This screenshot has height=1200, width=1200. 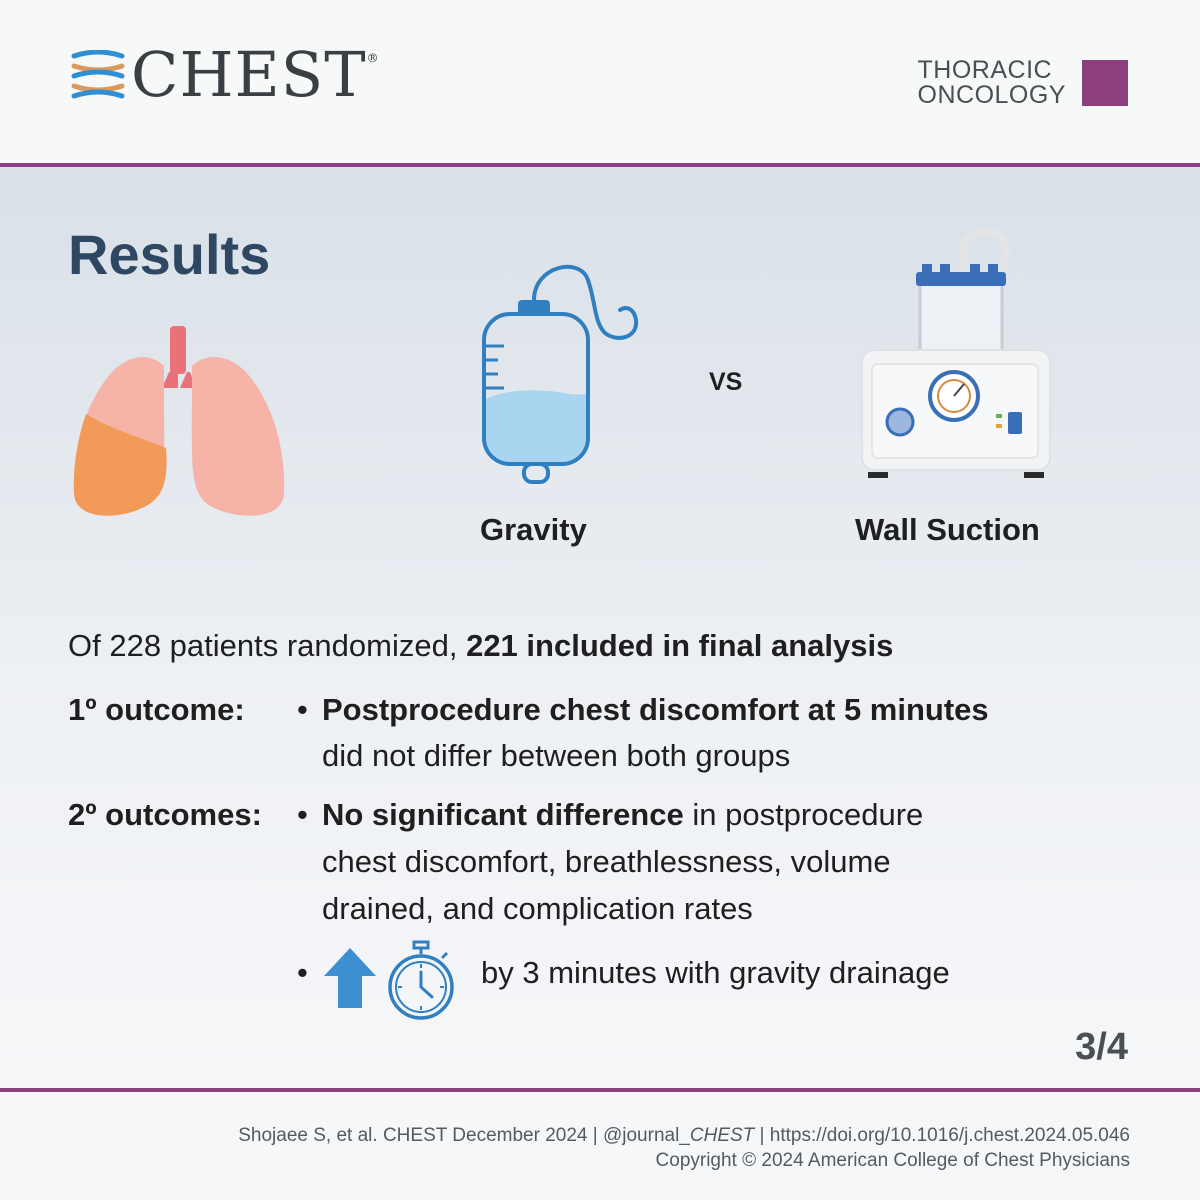 I want to click on stopwatch-icon, so click(x=421, y=980).